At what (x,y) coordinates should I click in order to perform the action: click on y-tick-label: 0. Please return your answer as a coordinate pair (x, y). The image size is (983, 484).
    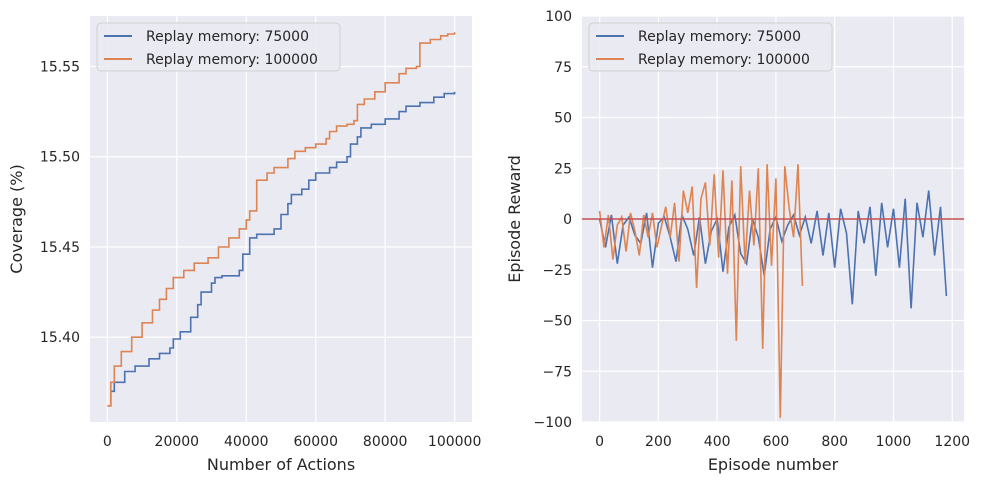
    Looking at the image, I should click on (567, 220).